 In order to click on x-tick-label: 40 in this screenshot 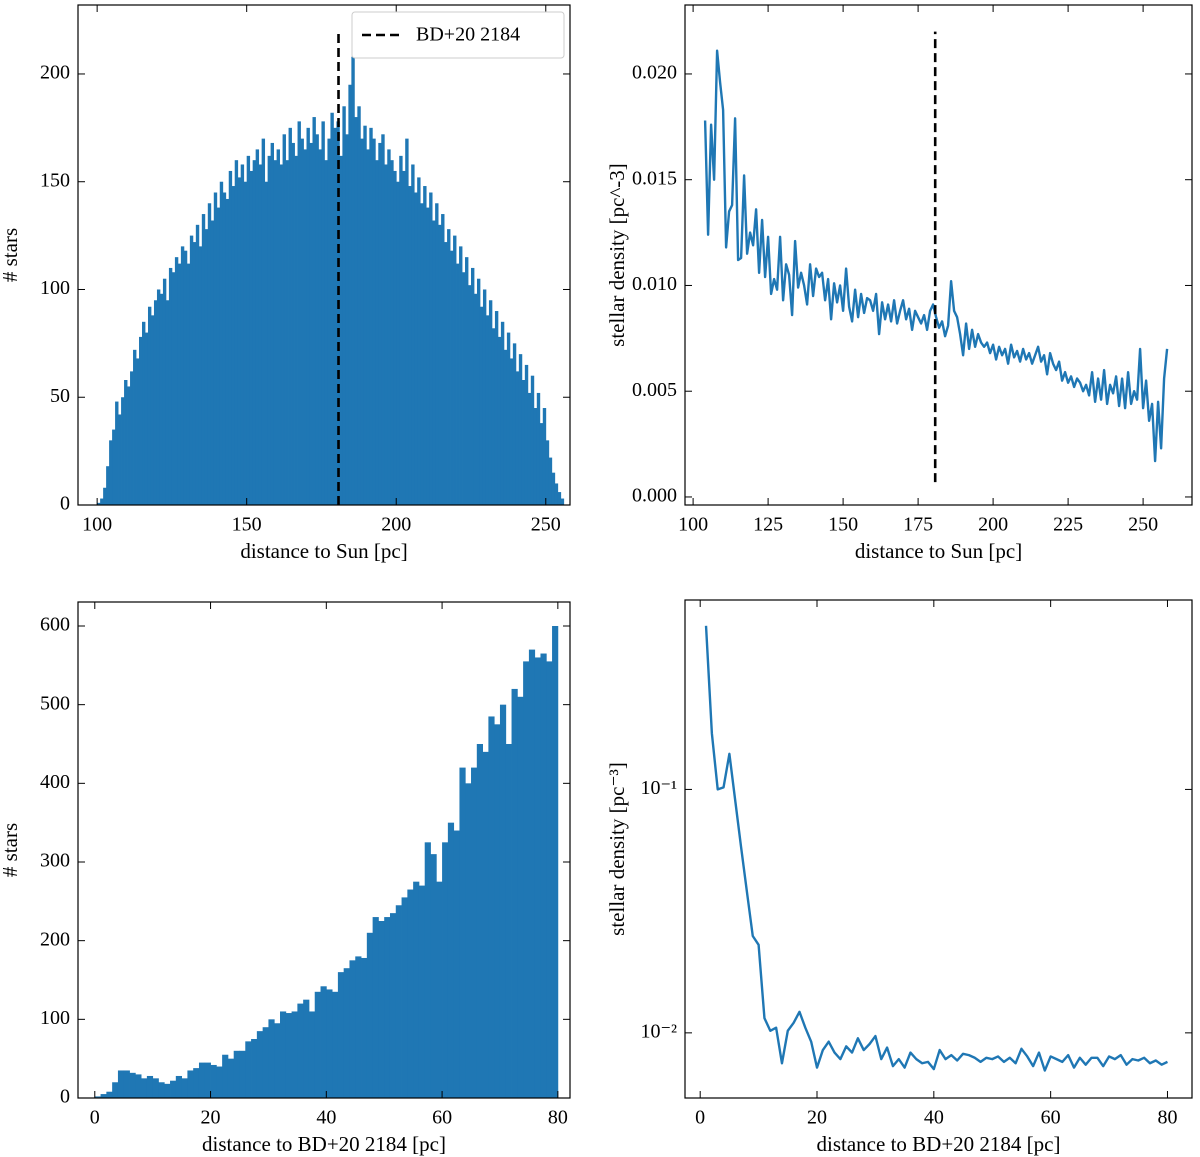, I will do `click(934, 1118)`.